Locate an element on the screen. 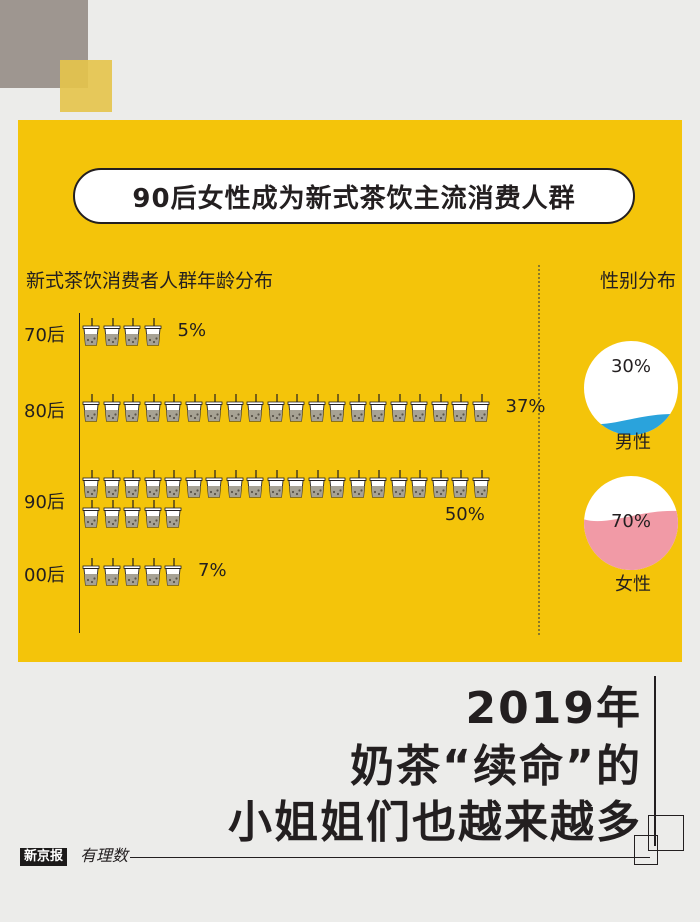 The image size is (700, 922). value-label: 7% is located at coordinates (212, 570).